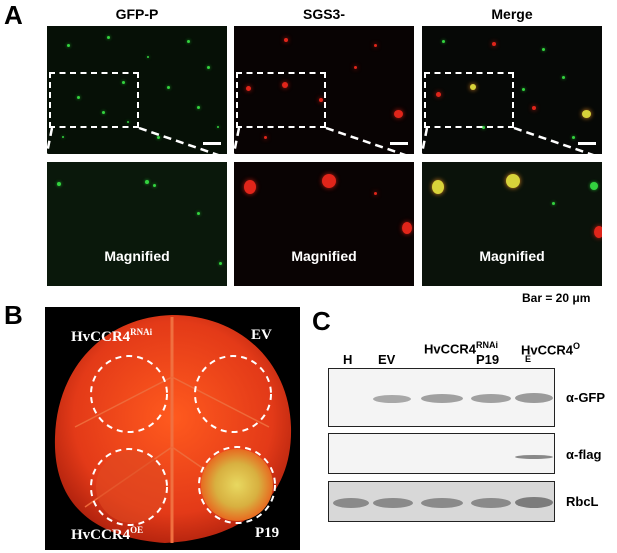 This screenshot has width=617, height=553. I want to click on micrograph-merge-magnified: Magnified, so click(512, 224).